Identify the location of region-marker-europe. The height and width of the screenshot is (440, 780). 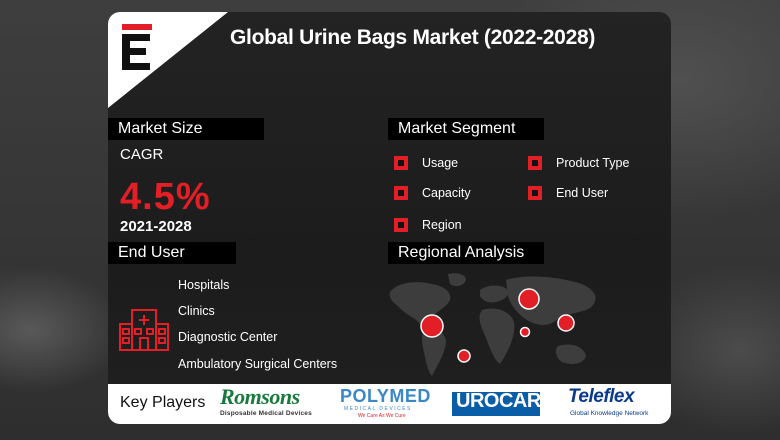
(529, 299).